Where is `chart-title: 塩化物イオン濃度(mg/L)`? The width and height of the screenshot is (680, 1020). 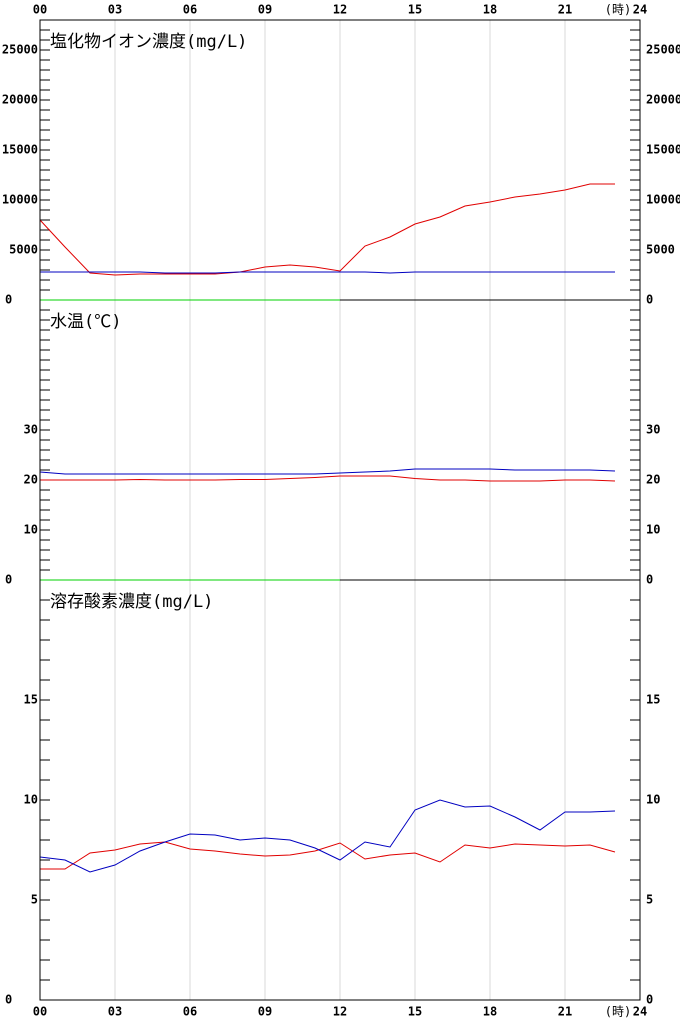
chart-title: 塩化物イオン濃度(mg/L) is located at coordinates (148, 42).